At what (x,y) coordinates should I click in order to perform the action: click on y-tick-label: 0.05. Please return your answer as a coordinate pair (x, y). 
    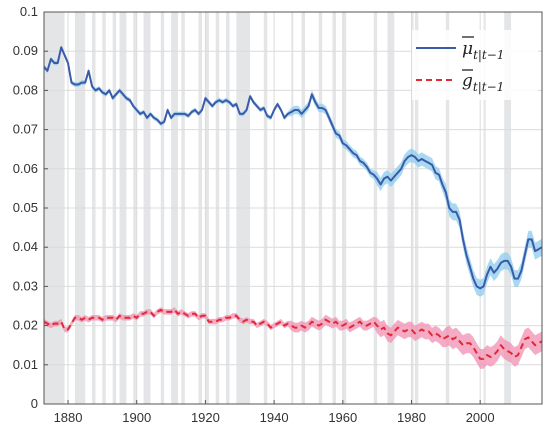
    Looking at the image, I should click on (25, 207).